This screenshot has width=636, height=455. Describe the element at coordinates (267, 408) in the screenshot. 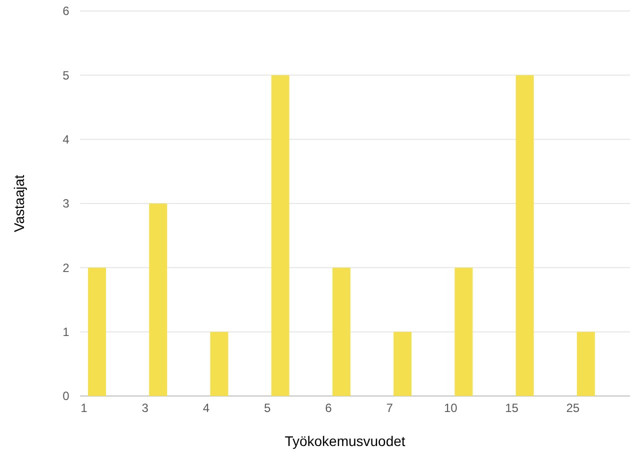

I see `x-tick-label: 5` at that location.